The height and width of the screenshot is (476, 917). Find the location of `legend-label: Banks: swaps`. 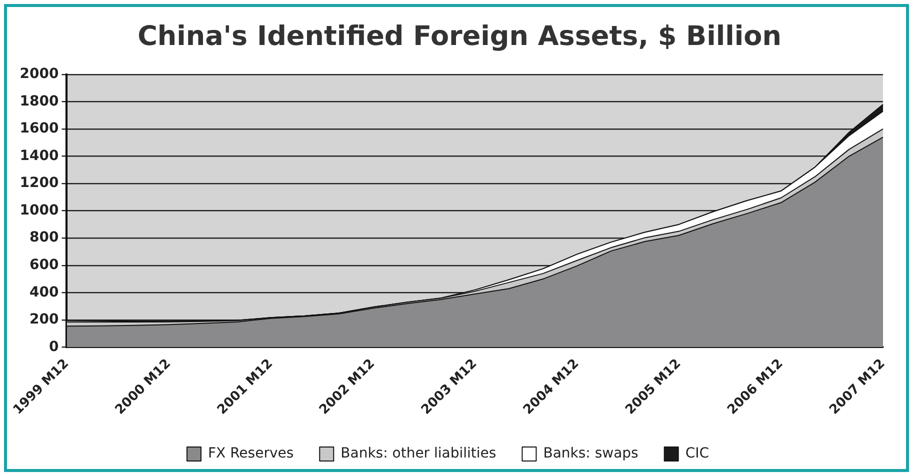

legend-label: Banks: swaps is located at coordinates (590, 454).